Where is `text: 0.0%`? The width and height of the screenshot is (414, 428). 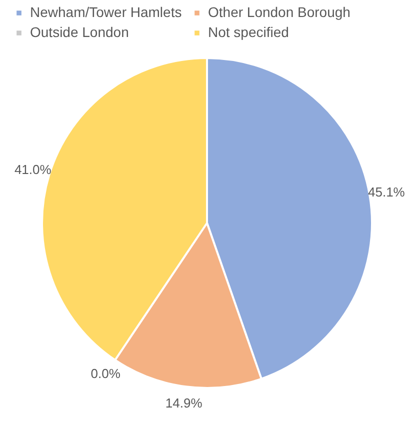 text: 0.0% is located at coordinates (105, 374).